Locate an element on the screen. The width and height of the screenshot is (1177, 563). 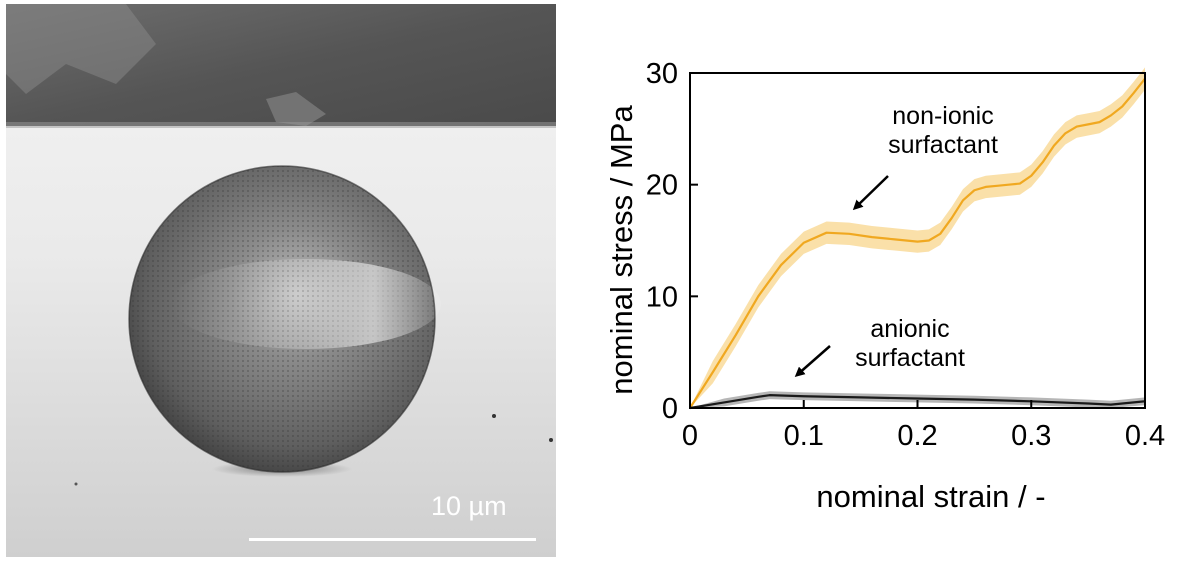
y-tick-label: 20 is located at coordinates (662, 186).